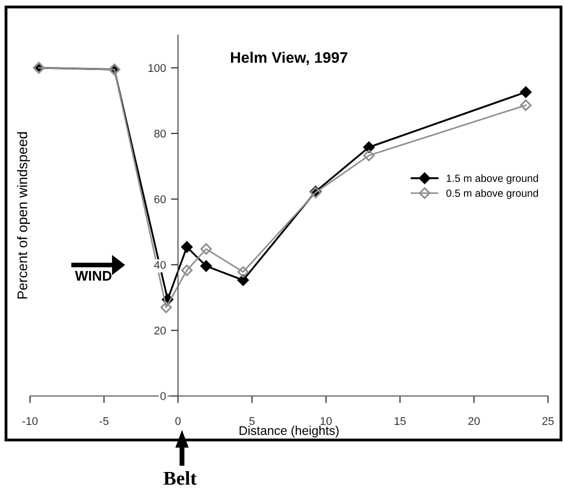 This screenshot has width=564, height=498. I want to click on x-tick-label: -5, so click(104, 421).